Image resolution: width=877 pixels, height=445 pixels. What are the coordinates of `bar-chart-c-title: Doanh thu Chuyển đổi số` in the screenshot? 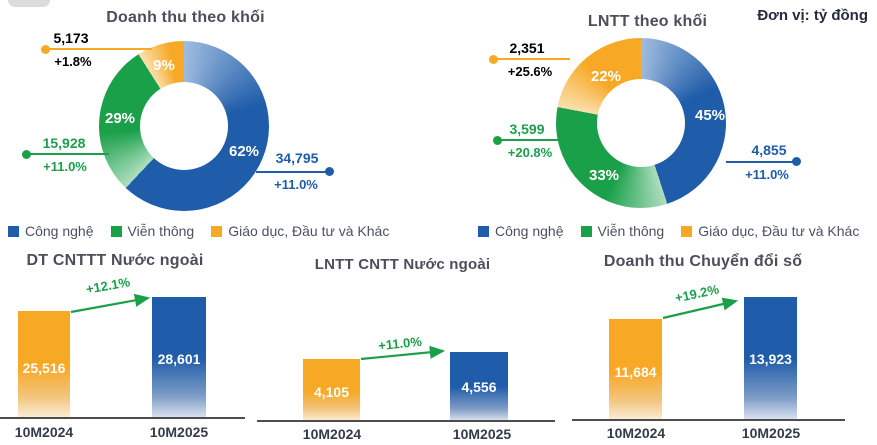 It's located at (703, 261).